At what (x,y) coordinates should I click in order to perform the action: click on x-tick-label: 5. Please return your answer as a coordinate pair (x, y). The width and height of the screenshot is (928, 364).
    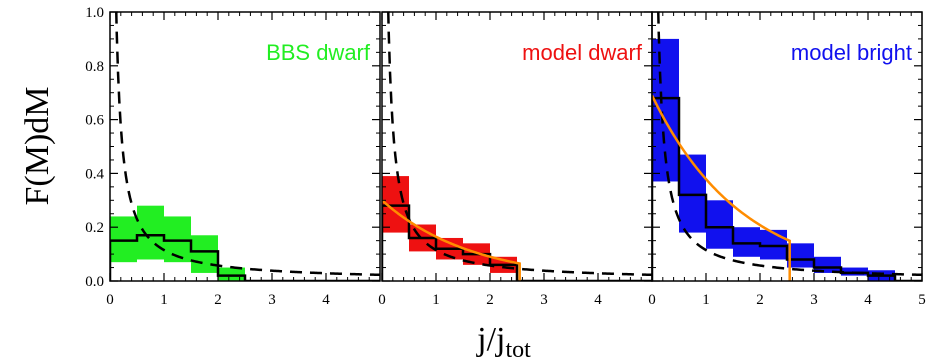
    Looking at the image, I should click on (922, 300).